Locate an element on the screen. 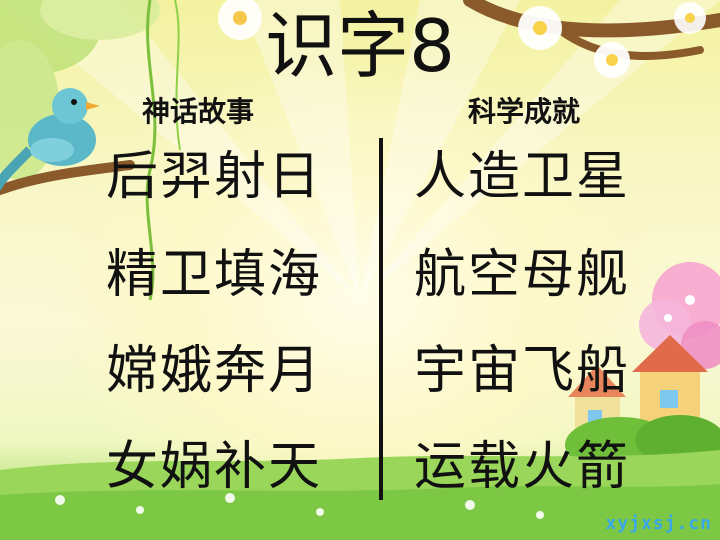 The height and width of the screenshot is (540, 720). right-phrase-4: 运载火箭 is located at coordinates (522, 467).